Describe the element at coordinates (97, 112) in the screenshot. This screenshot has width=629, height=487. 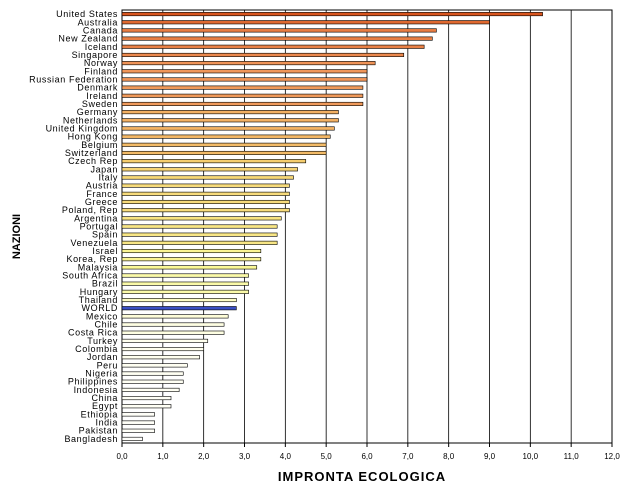
I see `category-label: Germany` at that location.